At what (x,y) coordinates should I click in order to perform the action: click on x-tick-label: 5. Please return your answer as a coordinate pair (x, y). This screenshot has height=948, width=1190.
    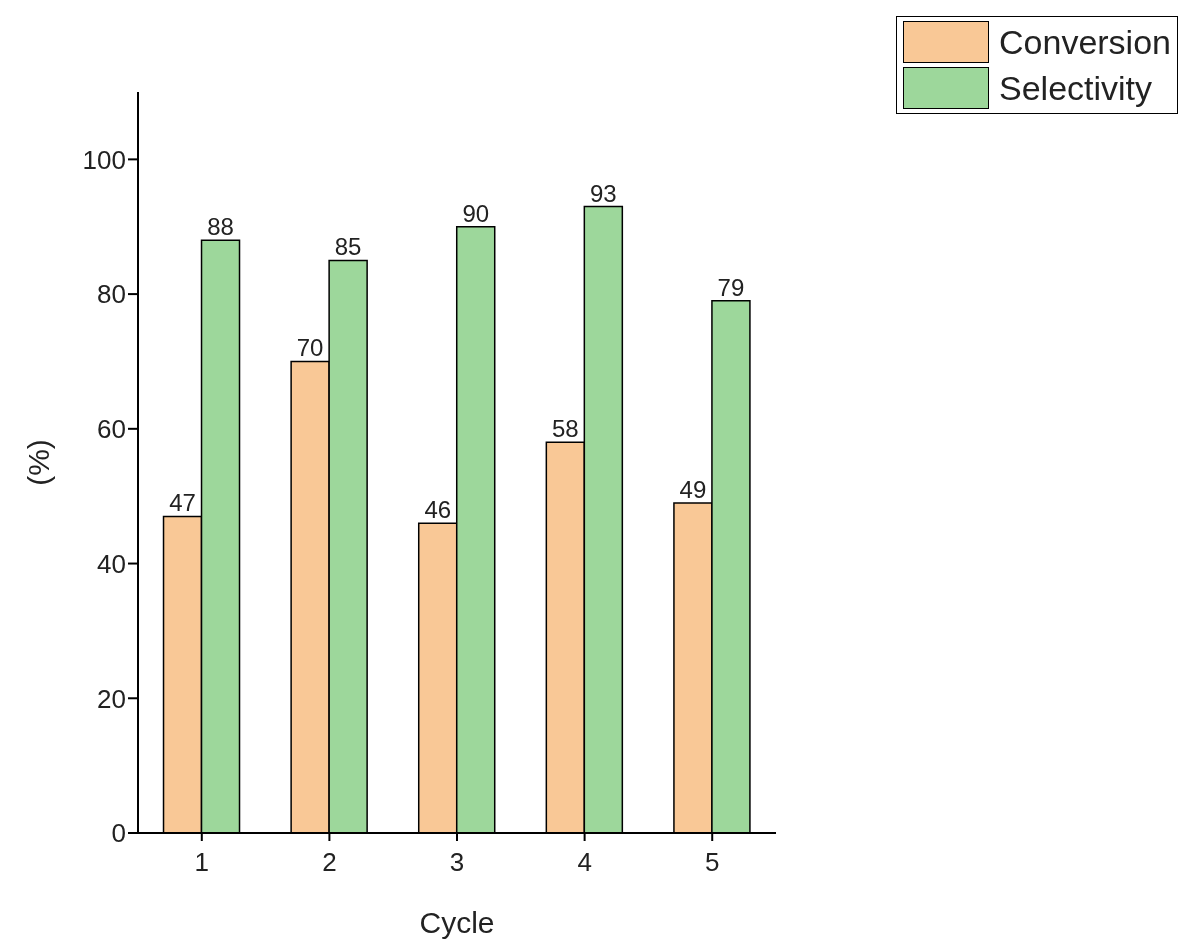
    Looking at the image, I should click on (712, 862).